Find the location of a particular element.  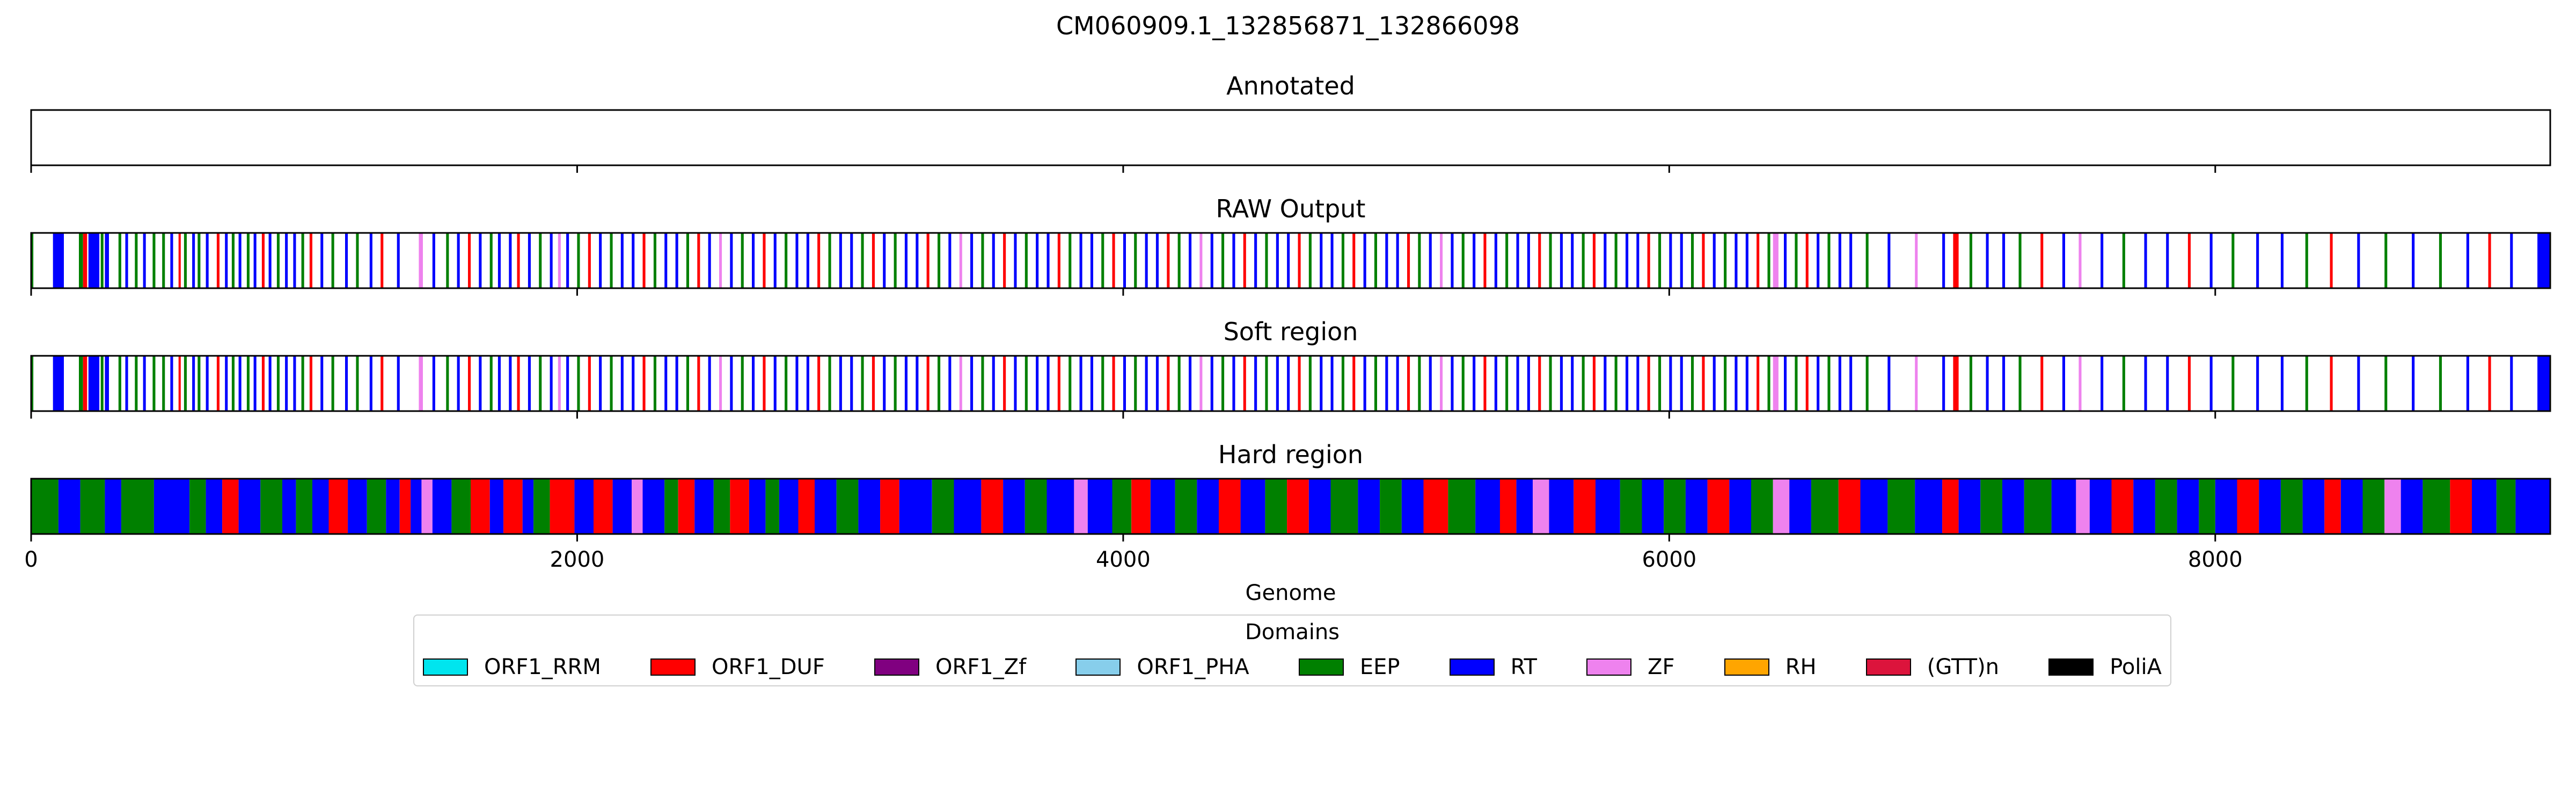

legend-item: ZF is located at coordinates (1630, 667).